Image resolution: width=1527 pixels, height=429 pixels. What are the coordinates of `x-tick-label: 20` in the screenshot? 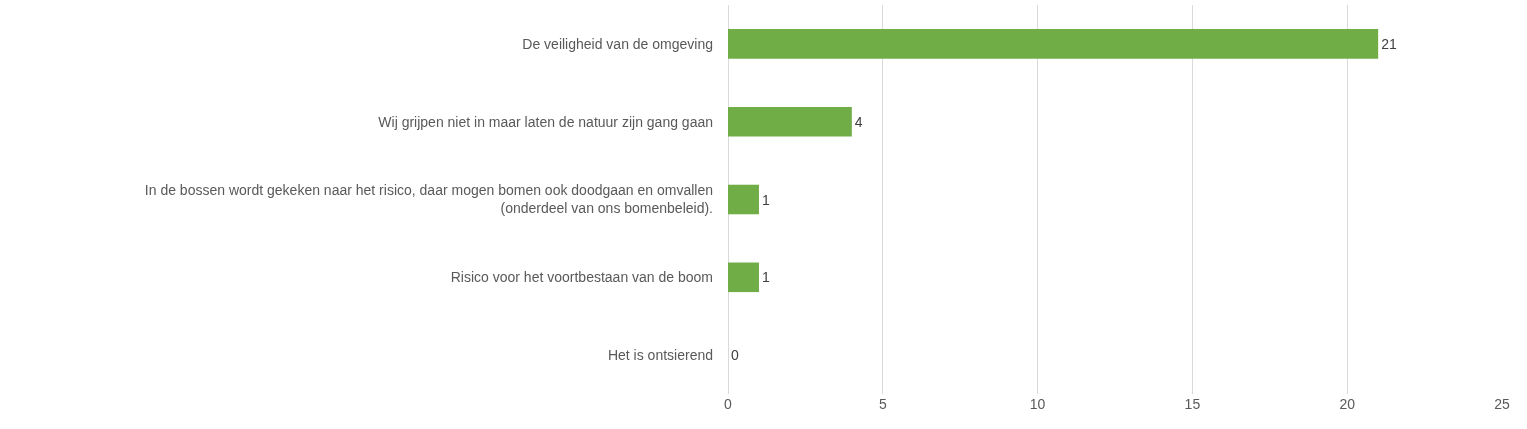 It's located at (1347, 404).